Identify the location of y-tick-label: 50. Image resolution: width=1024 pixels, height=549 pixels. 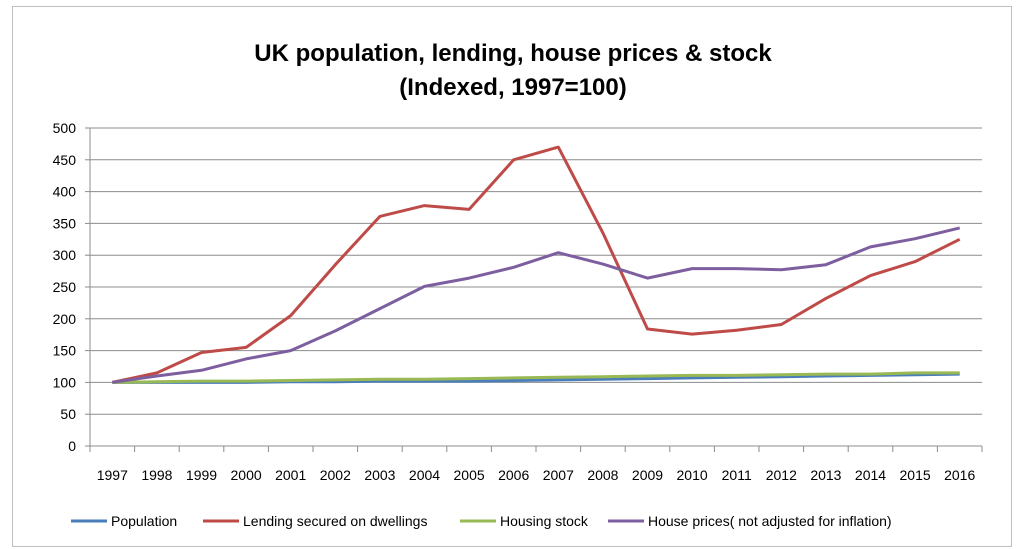
(68, 414).